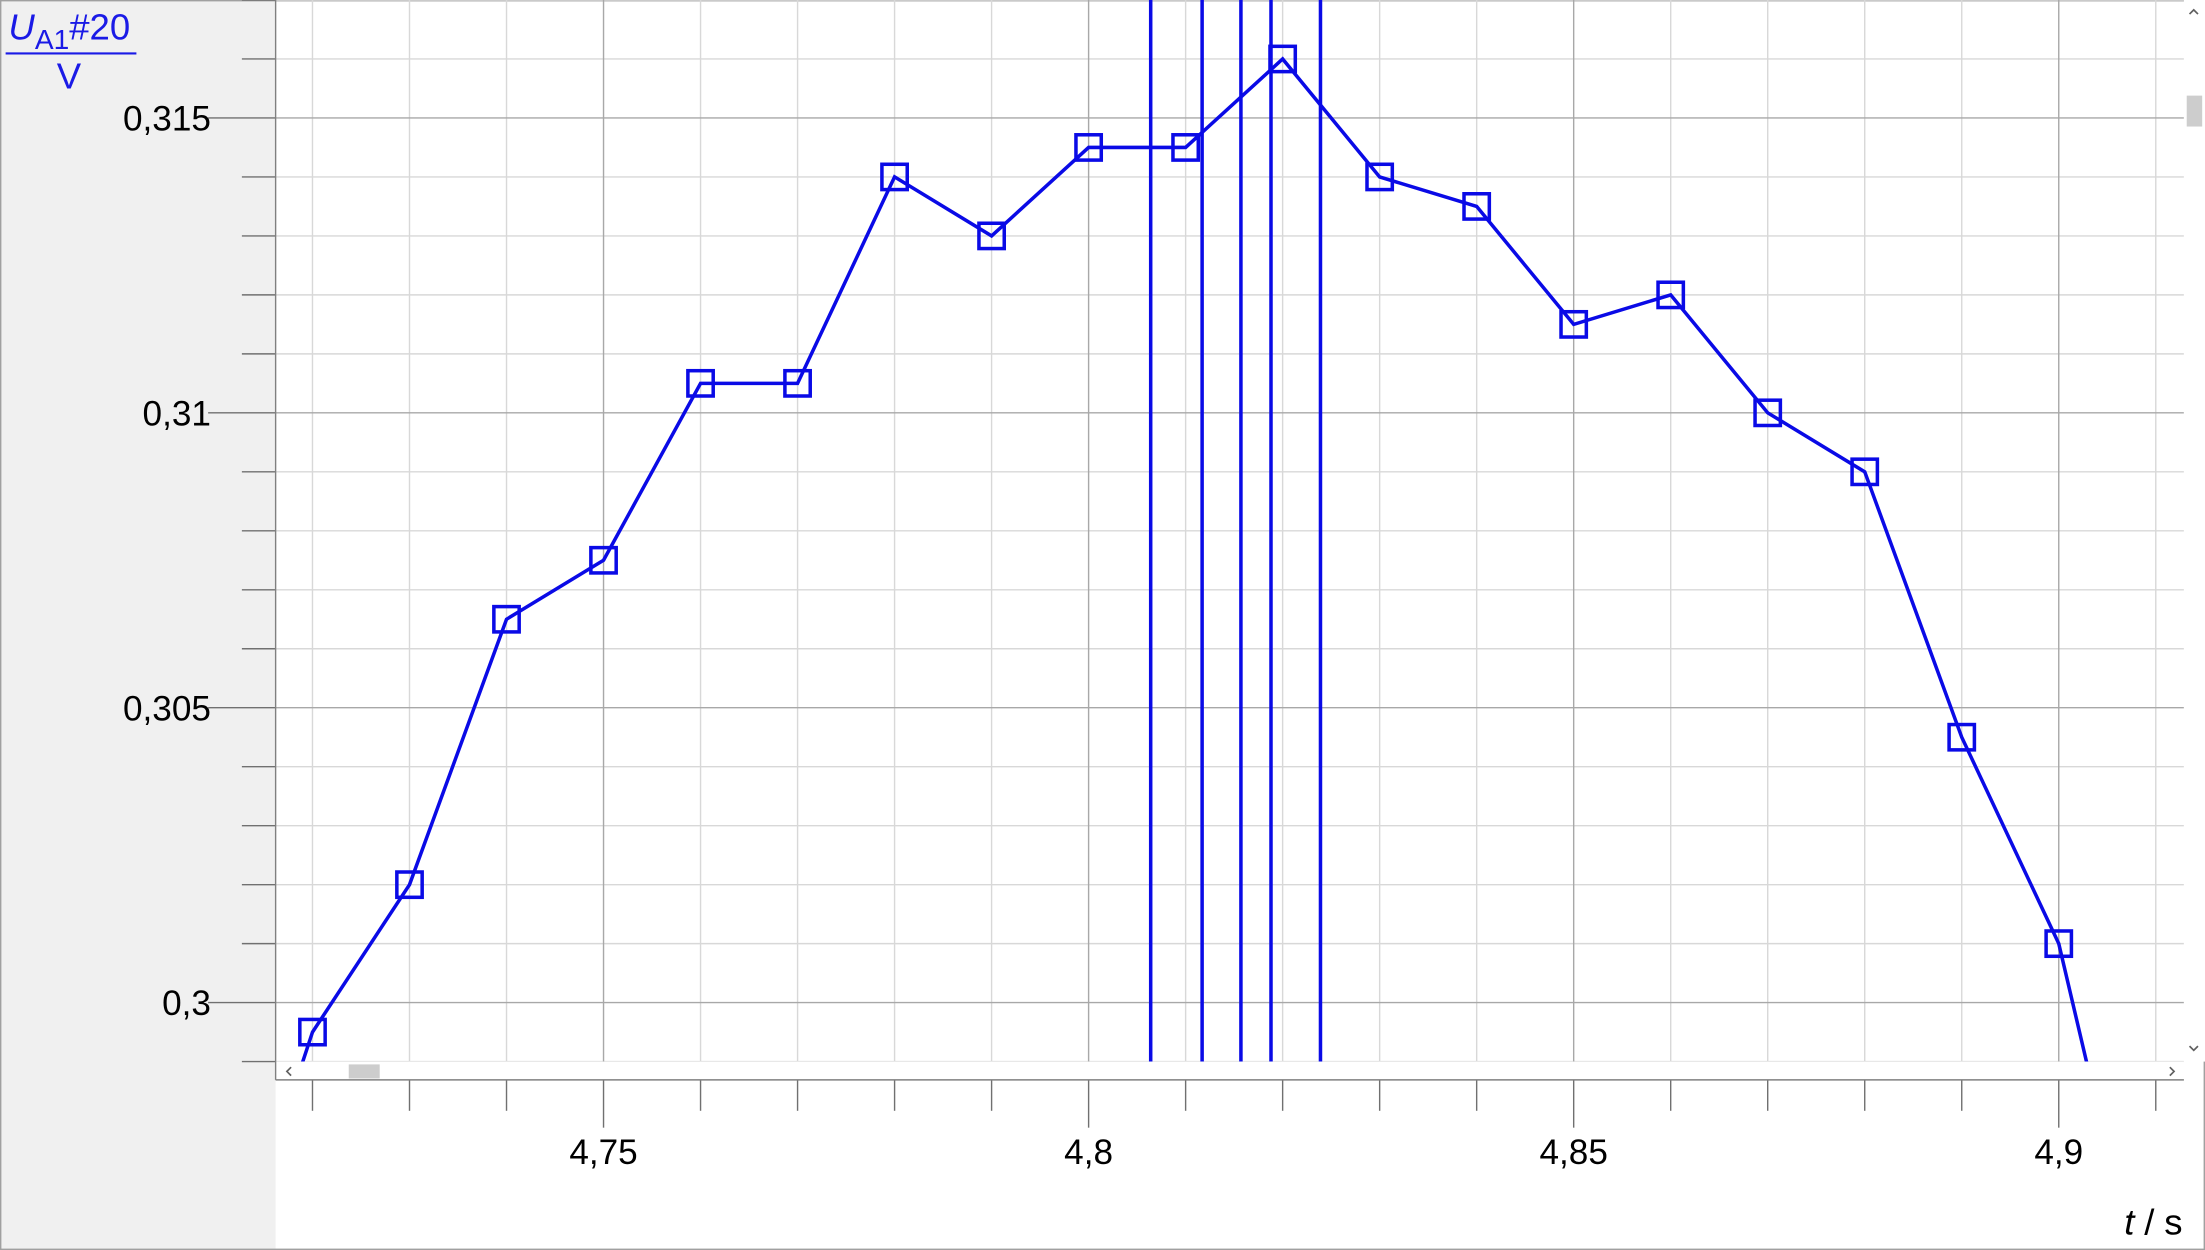  I want to click on x-axis-label: t / s, so click(2153, 1222).